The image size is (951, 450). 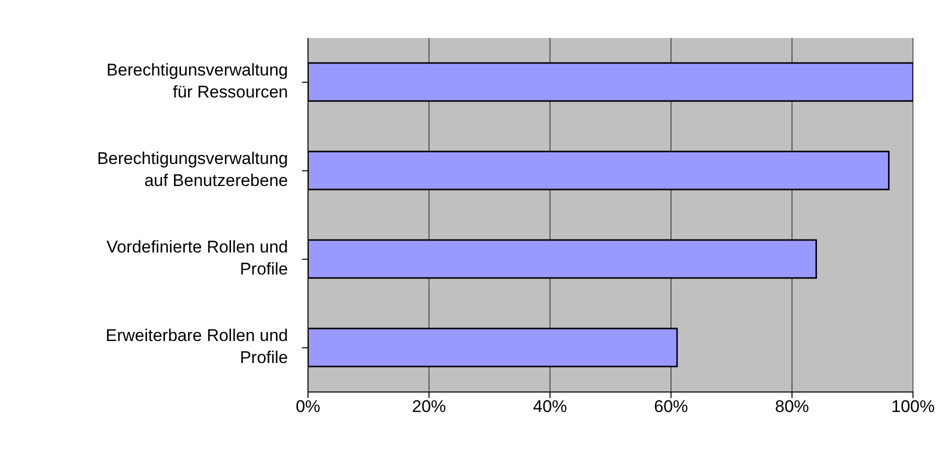 What do you see at coordinates (913, 406) in the screenshot?
I see `x-tick-label: 100%` at bounding box center [913, 406].